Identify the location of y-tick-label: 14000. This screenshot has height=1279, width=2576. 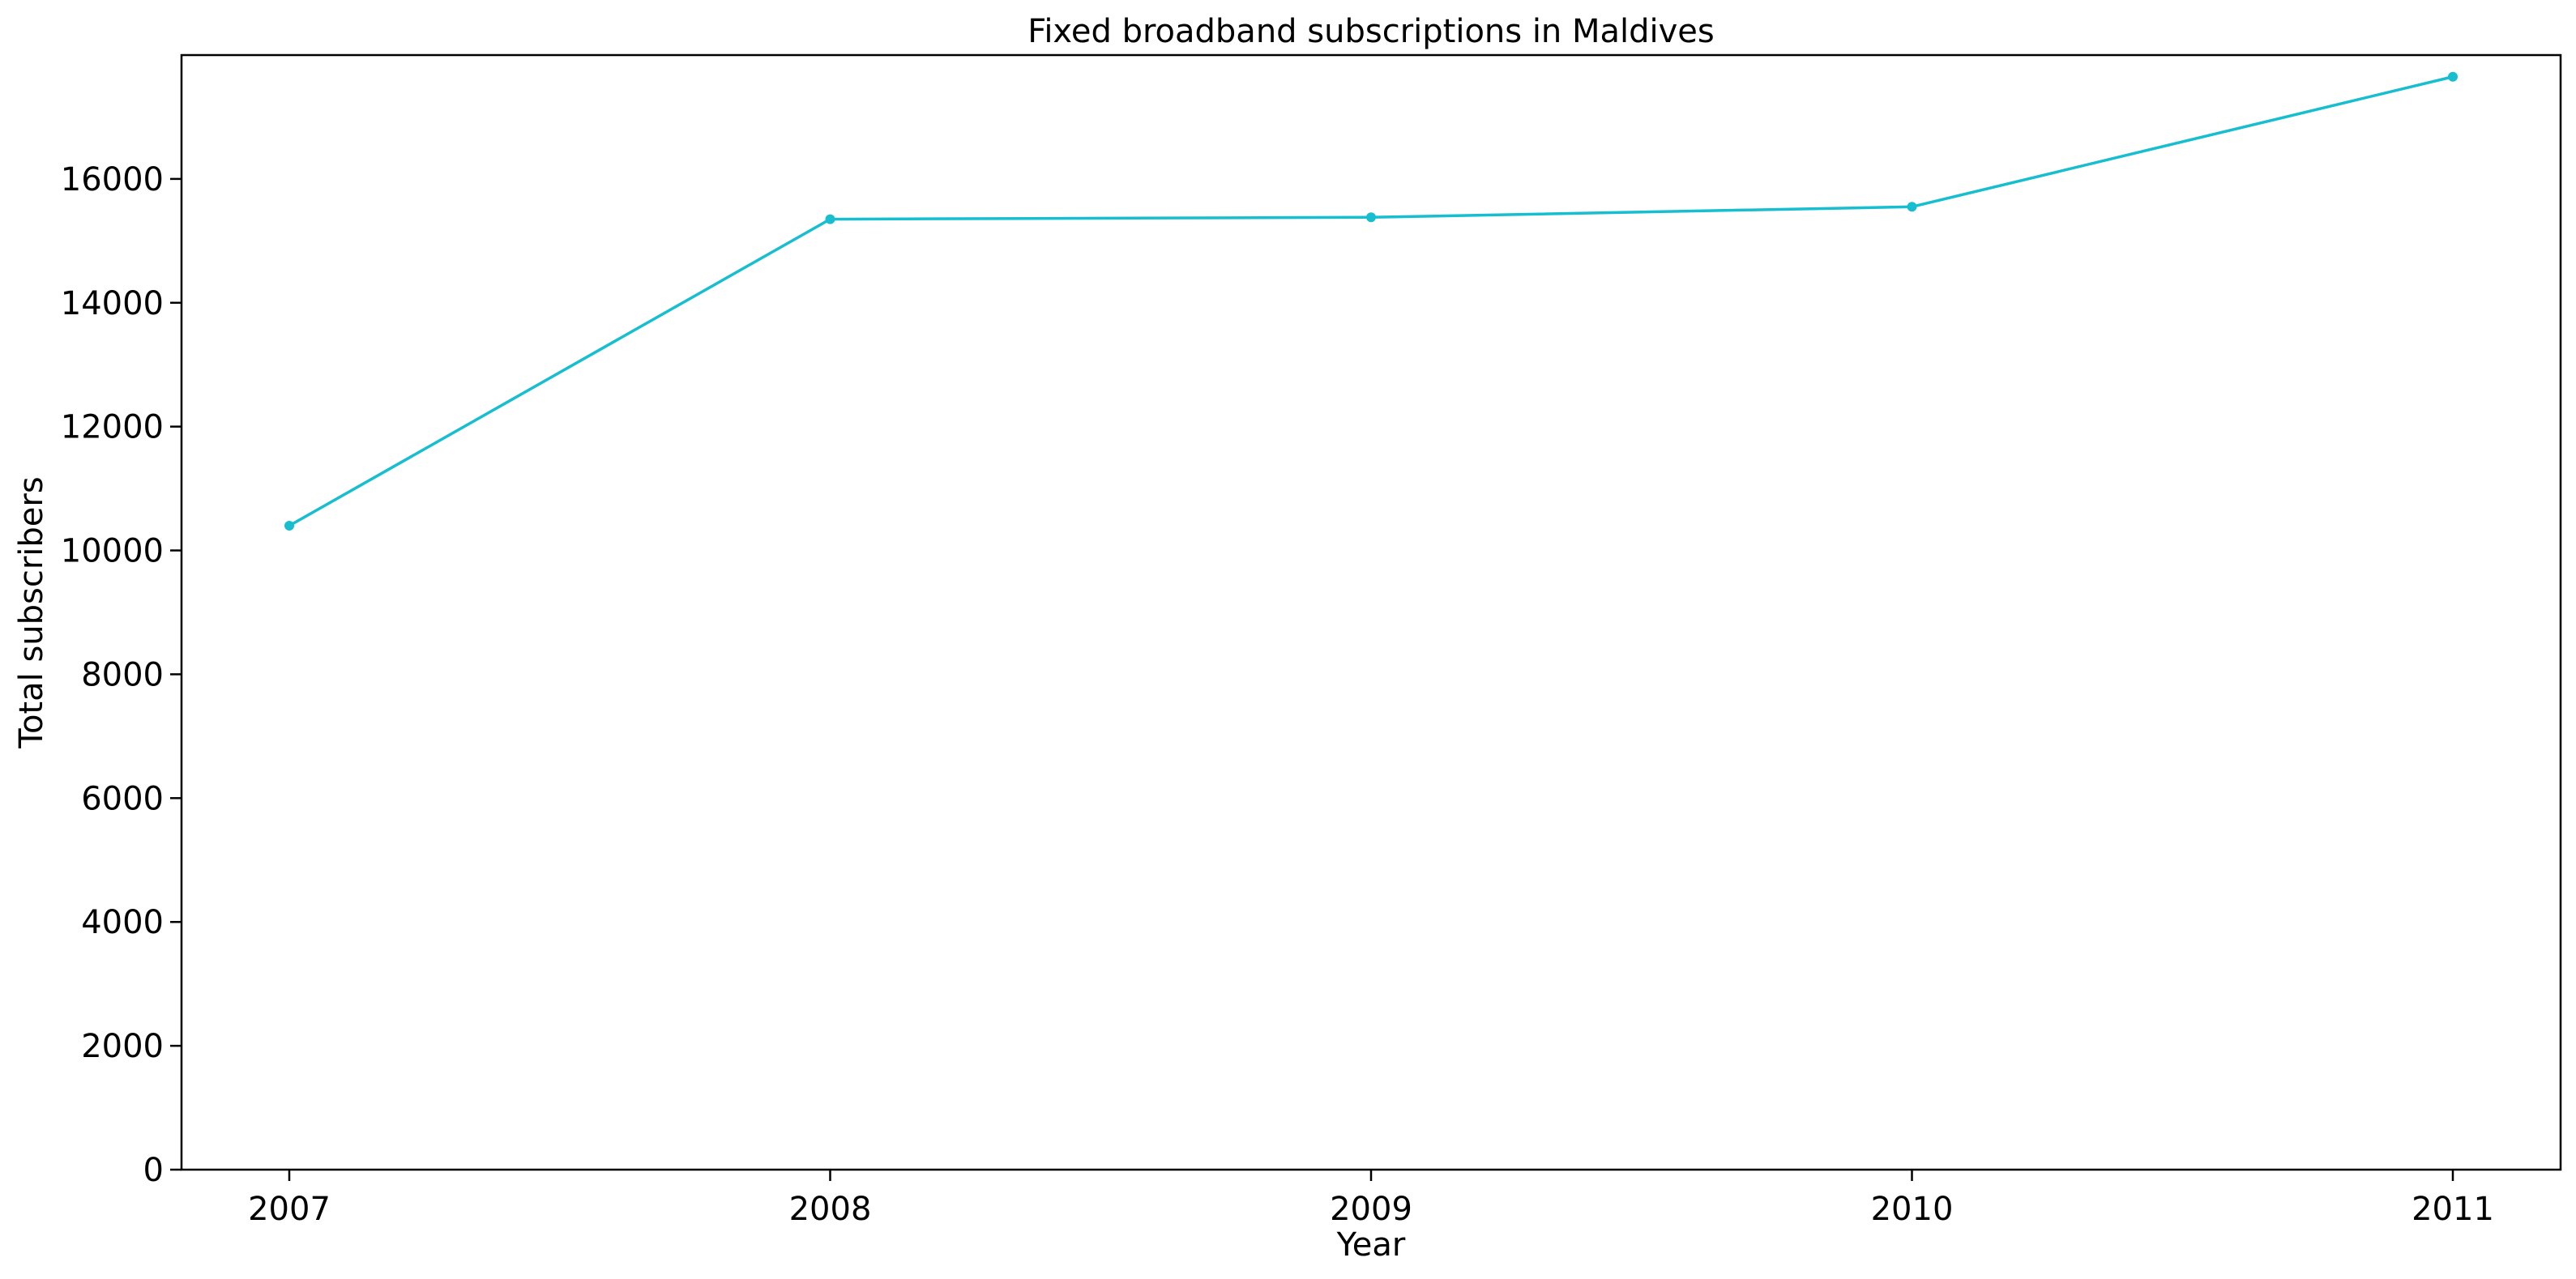
(112, 303).